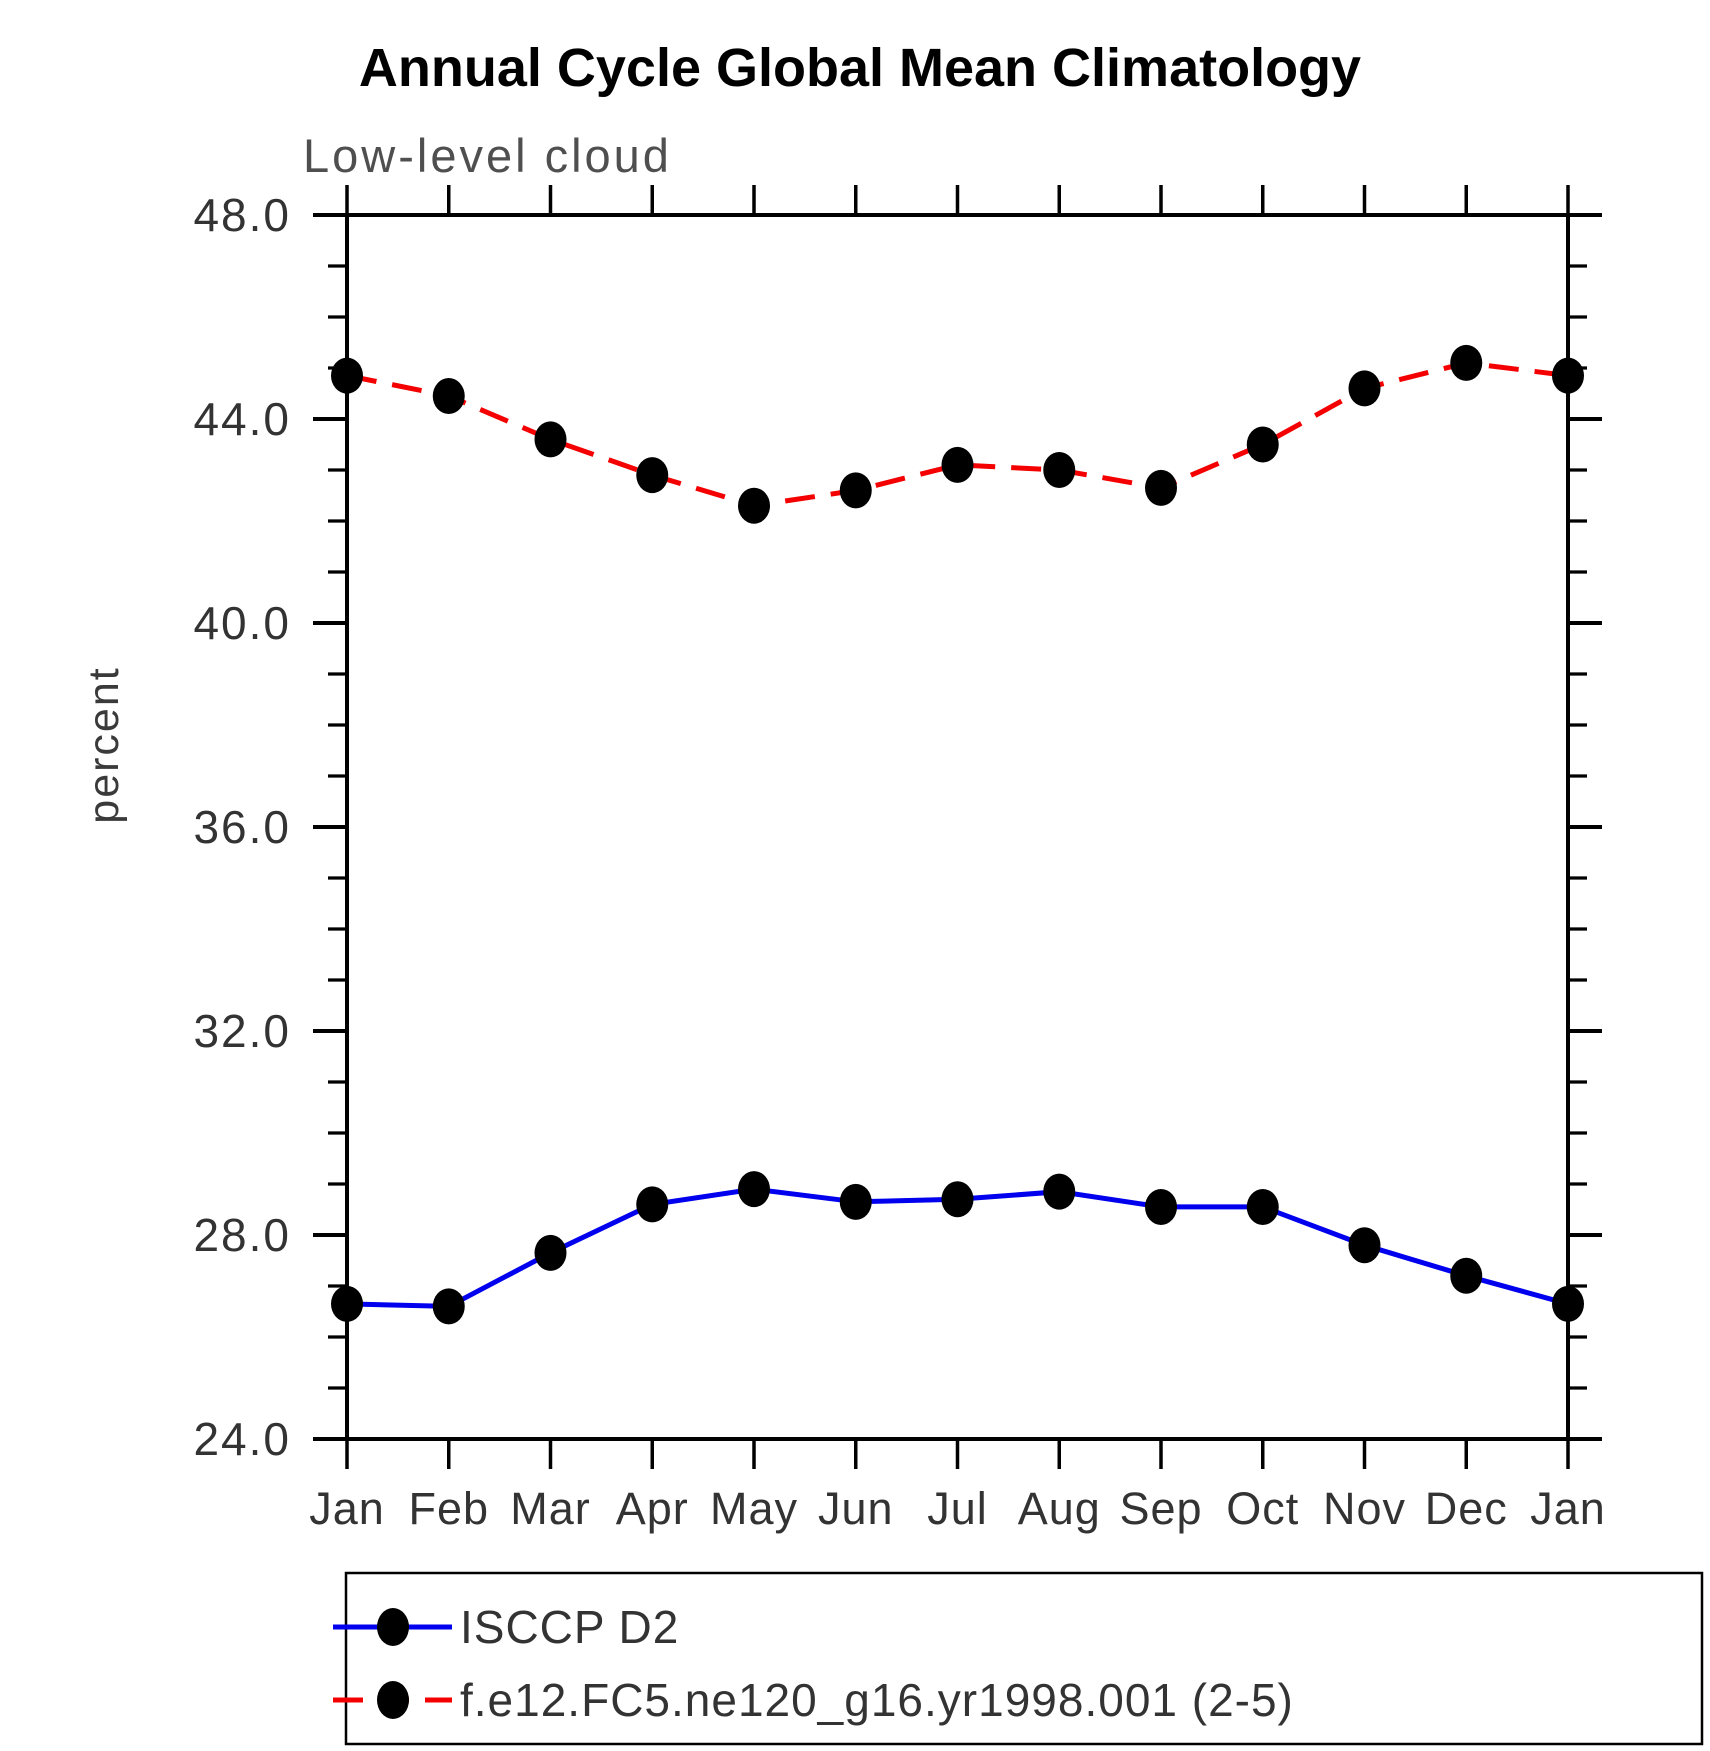  What do you see at coordinates (877, 1700) in the screenshot?
I see `legend-entry-label: f.e12.FC5.ne120_g16.yr1998.001 (2-5)` at bounding box center [877, 1700].